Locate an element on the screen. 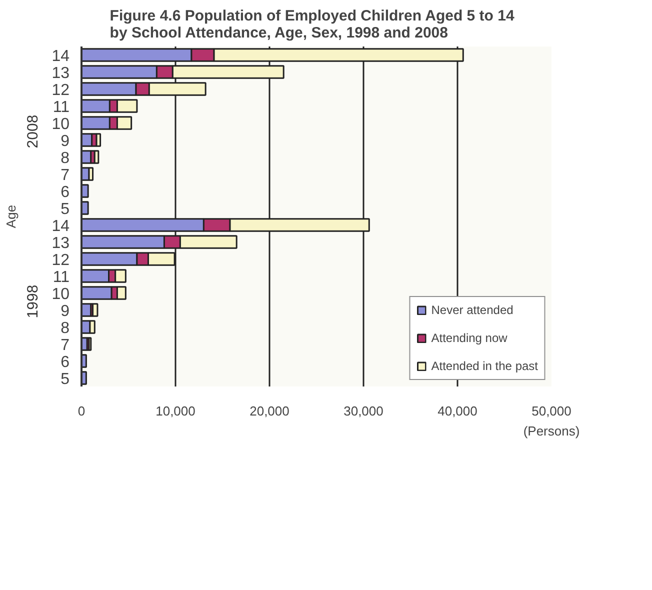 This screenshot has width=652, height=590. chart-title: Figure 4.6 Population of Employed Children Aged 5 to 14 by School Attendance, Age, Sex, 1998 and 2008 is located at coordinates (312, 25).